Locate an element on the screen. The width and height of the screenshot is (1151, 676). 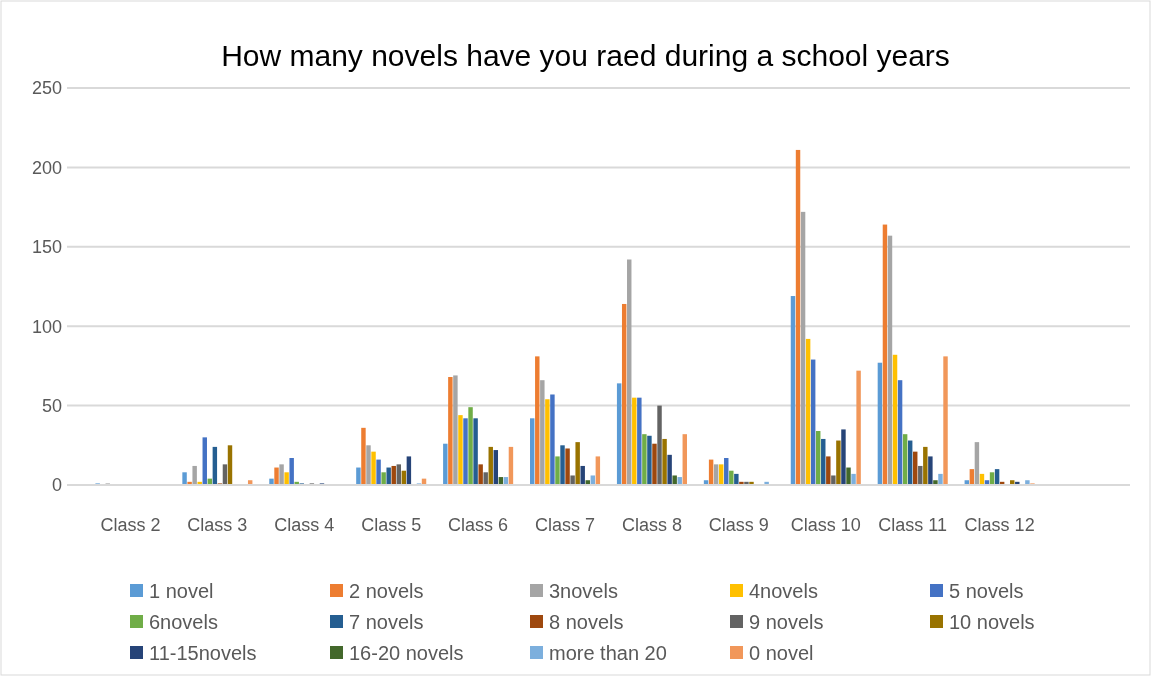
y-tick-label: 100 is located at coordinates (46, 326).